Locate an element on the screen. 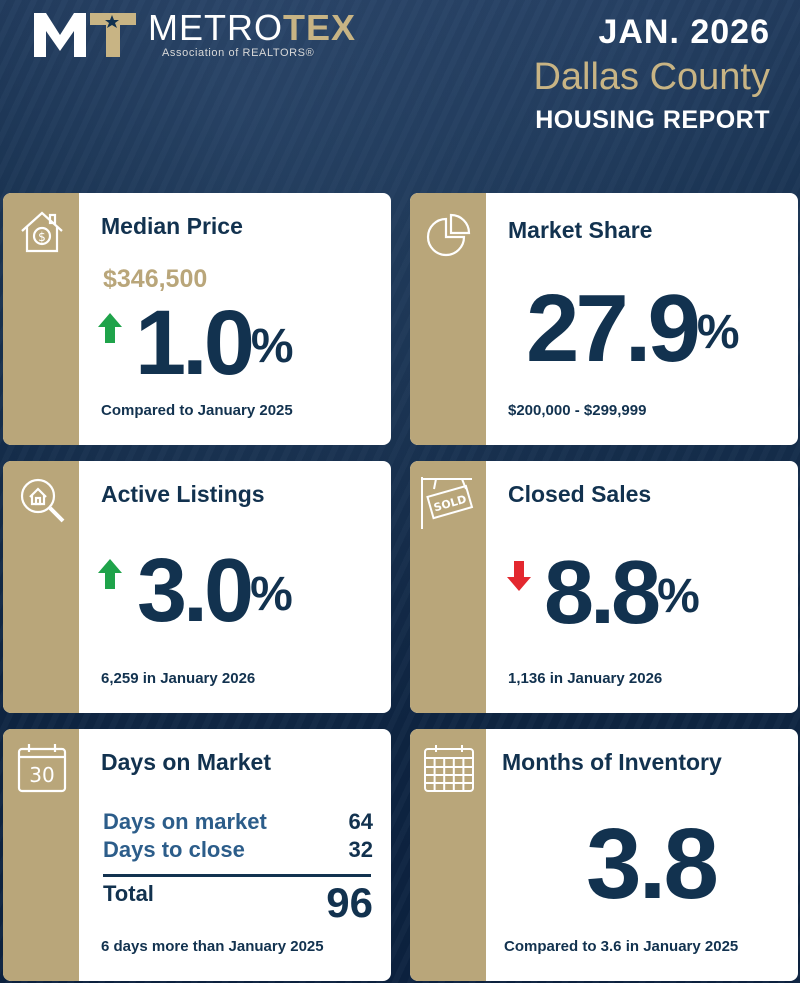 This screenshot has height=983, width=800. calendar-30-icon: 30 is located at coordinates (42, 768).